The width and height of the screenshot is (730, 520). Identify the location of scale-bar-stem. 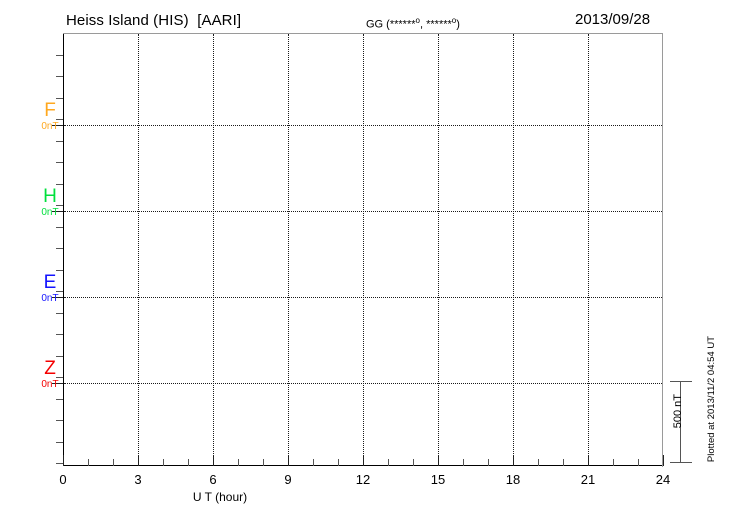
(681, 422).